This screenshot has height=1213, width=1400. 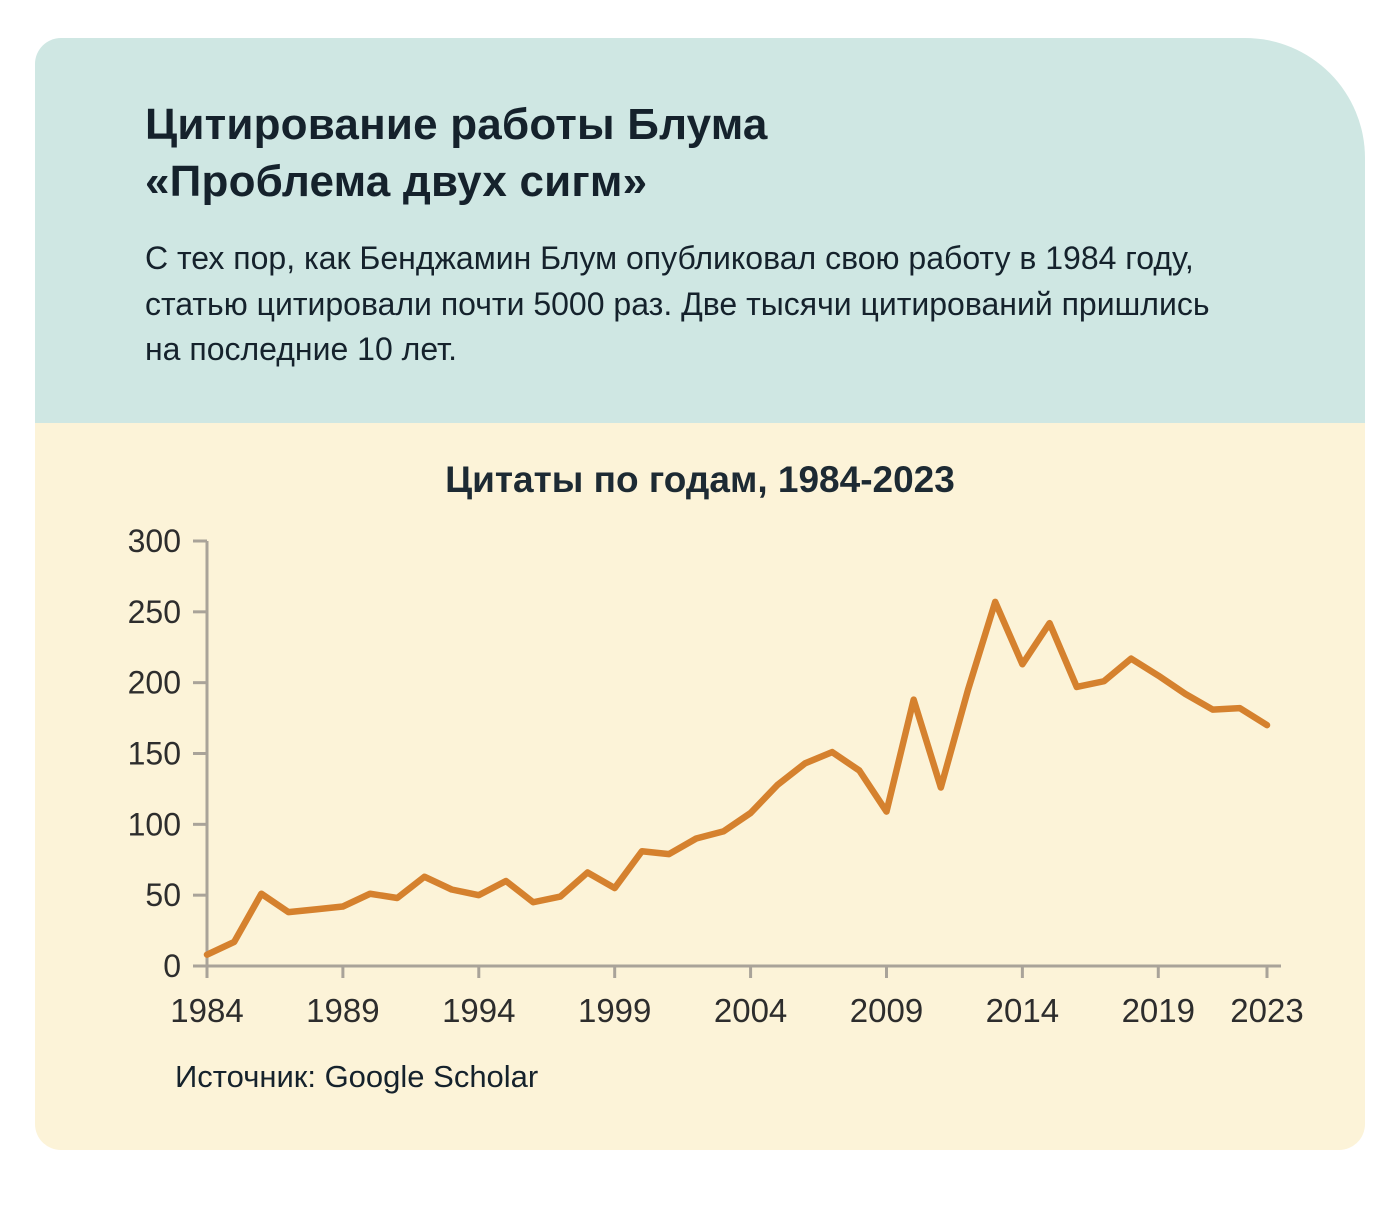 I want to click on svg-text: 1994, so click(x=478, y=1010).